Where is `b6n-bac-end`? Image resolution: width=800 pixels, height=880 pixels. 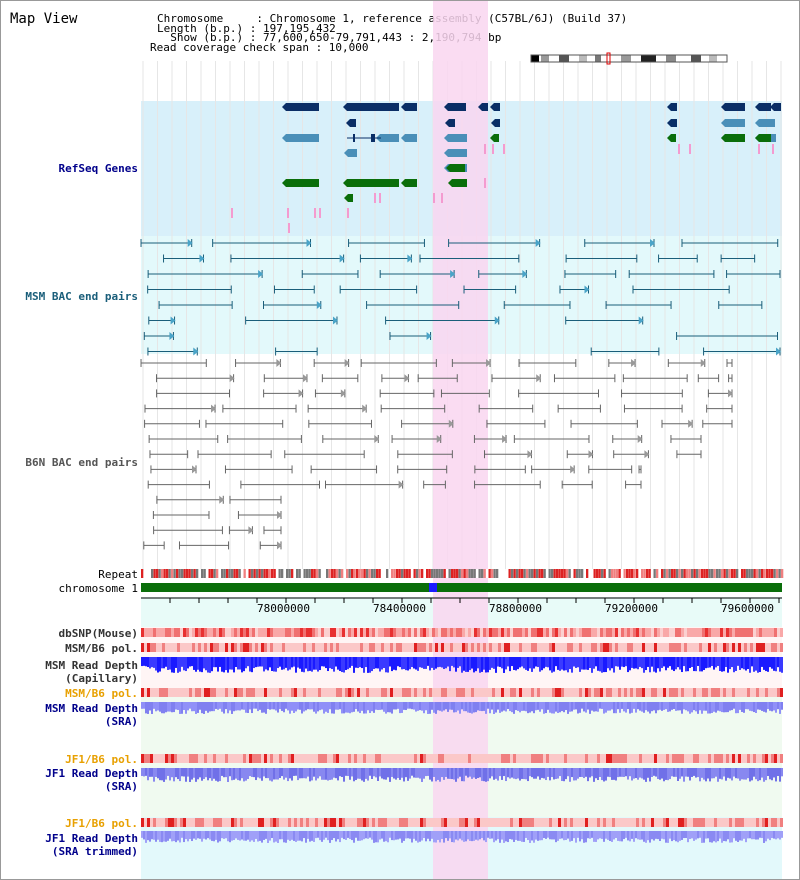 b6n-bac-end is located at coordinates (573, 469).